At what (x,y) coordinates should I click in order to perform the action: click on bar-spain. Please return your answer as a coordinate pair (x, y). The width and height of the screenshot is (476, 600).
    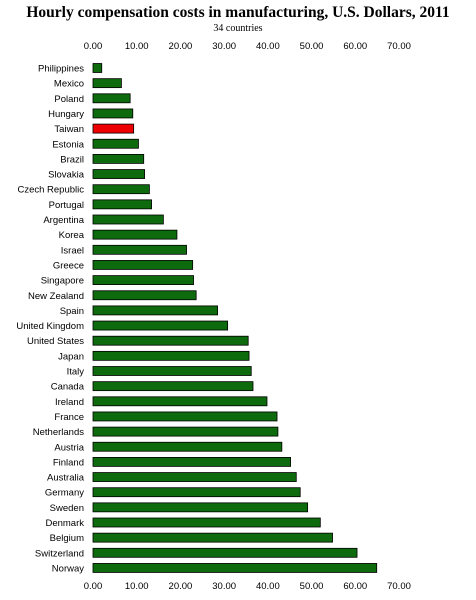
    Looking at the image, I should click on (155, 310).